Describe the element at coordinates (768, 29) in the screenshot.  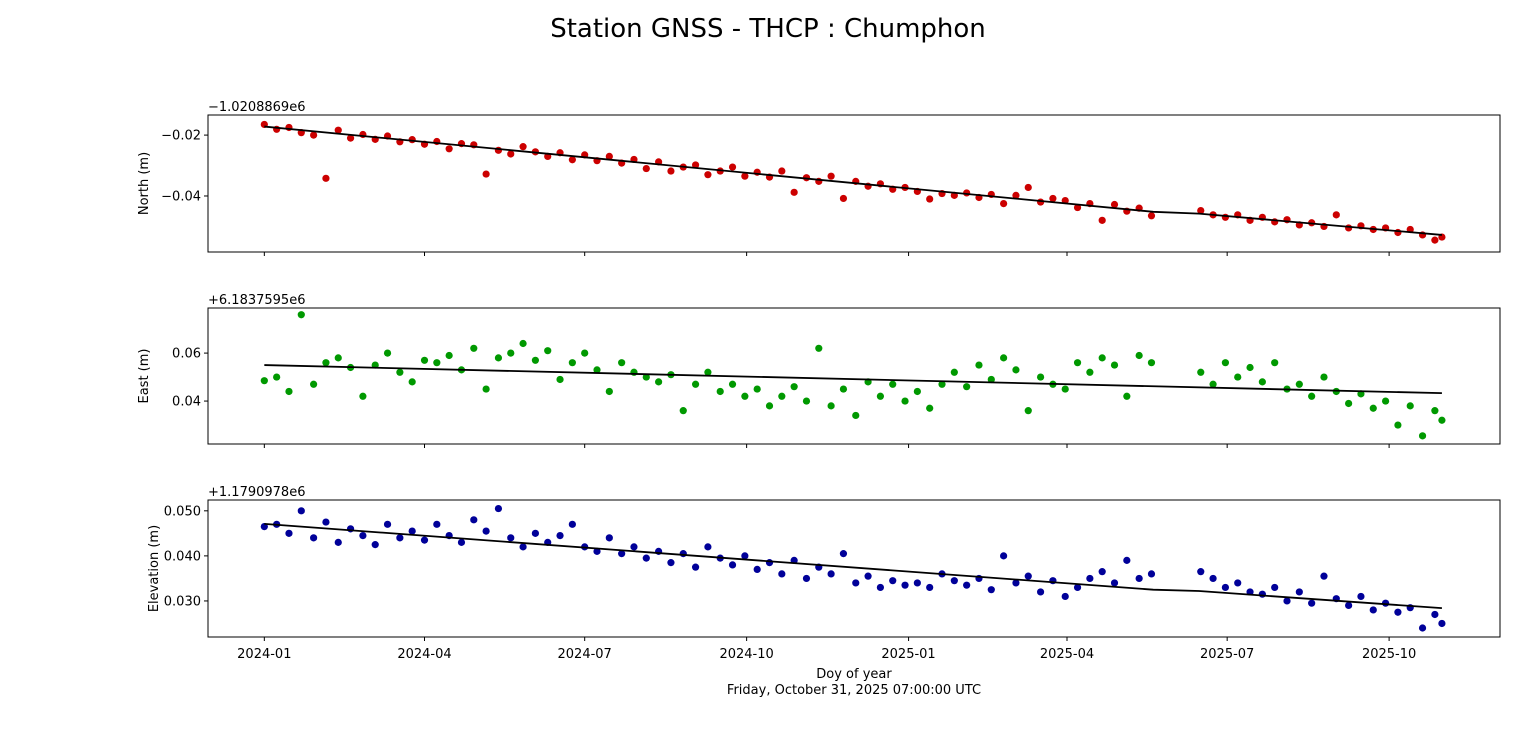
I see `figure-title: Station GNSS - THCP : Chumphon` at that location.